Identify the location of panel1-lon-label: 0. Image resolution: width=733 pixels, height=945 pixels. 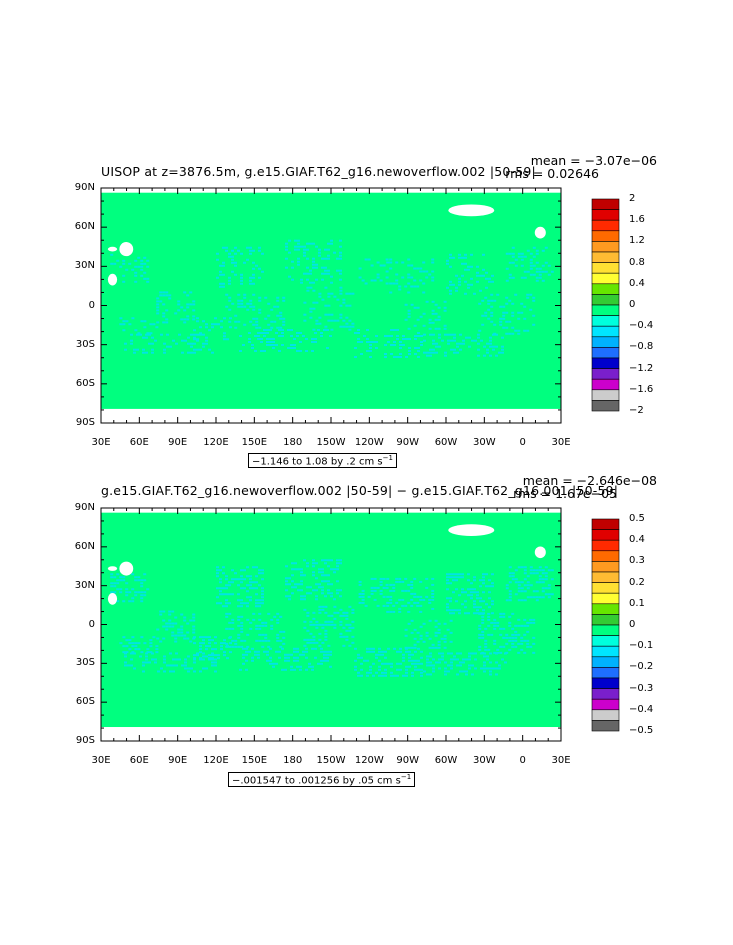
(522, 442).